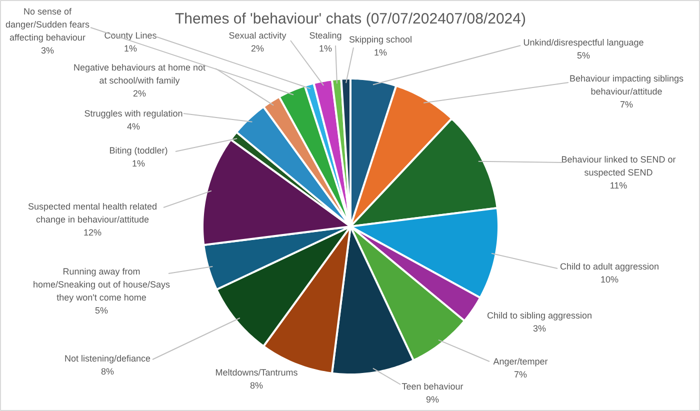 This screenshot has width=700, height=411. I want to click on slice-label: Anger/temper, so click(520, 361).